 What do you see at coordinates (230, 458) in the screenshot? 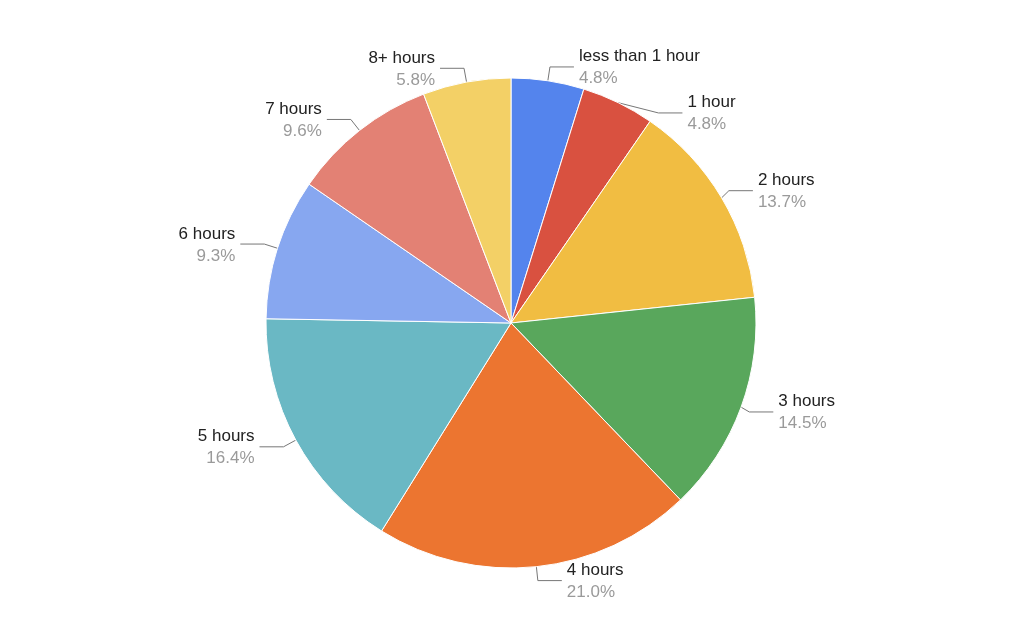
I see `data-label: 16.4%` at bounding box center [230, 458].